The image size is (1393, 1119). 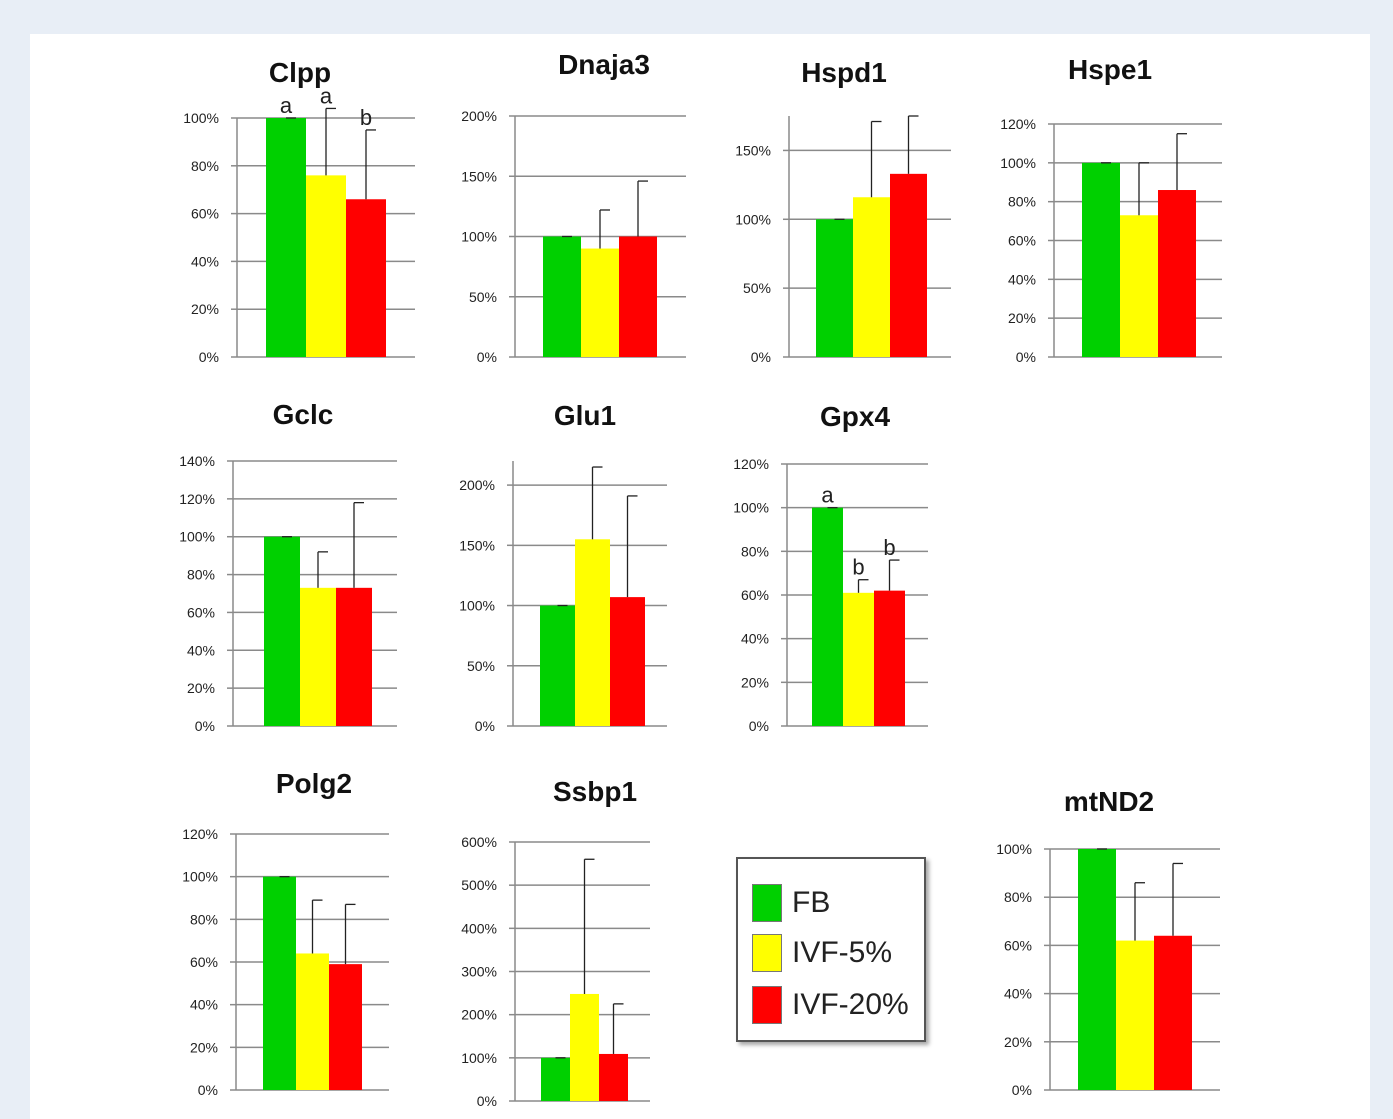 I want to click on y-tick-label: 140%, so click(x=197, y=461).